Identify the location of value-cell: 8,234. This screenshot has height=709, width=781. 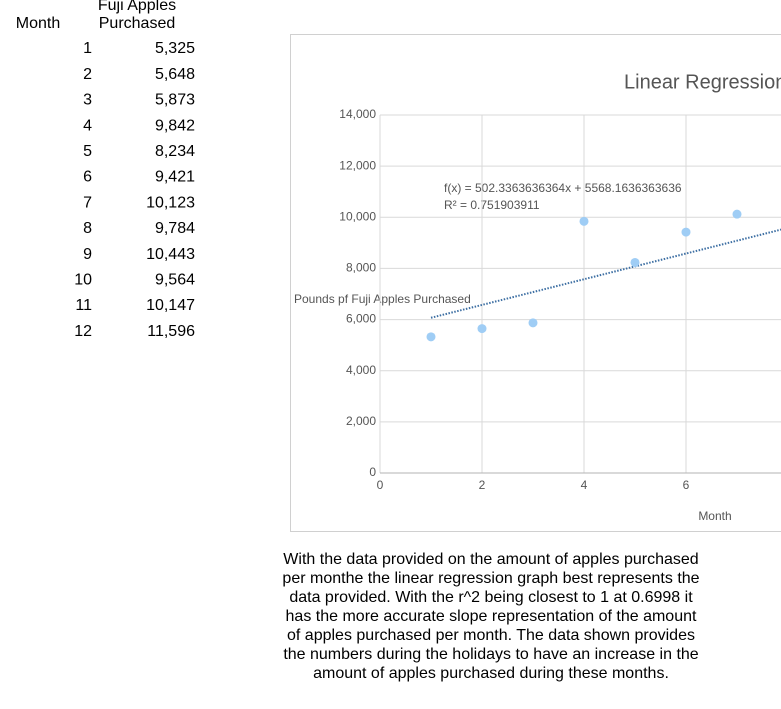
(175, 151).